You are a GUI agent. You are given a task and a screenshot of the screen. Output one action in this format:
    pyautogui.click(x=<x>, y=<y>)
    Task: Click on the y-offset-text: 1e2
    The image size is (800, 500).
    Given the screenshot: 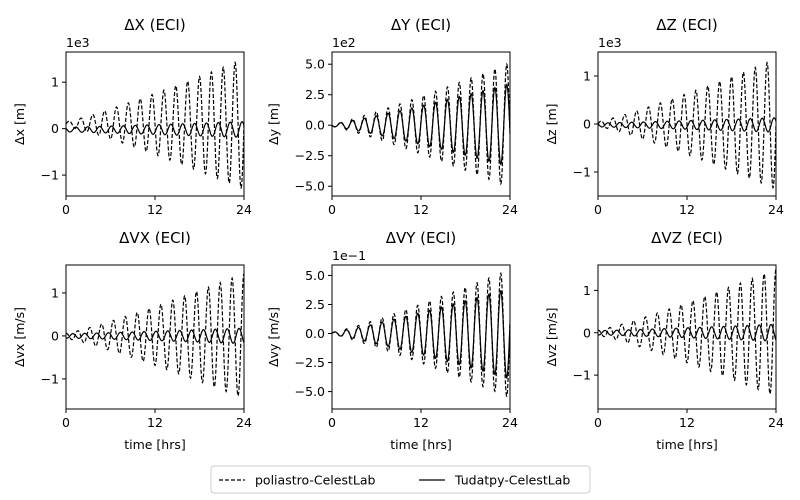 What is the action you would take?
    pyautogui.click(x=344, y=42)
    